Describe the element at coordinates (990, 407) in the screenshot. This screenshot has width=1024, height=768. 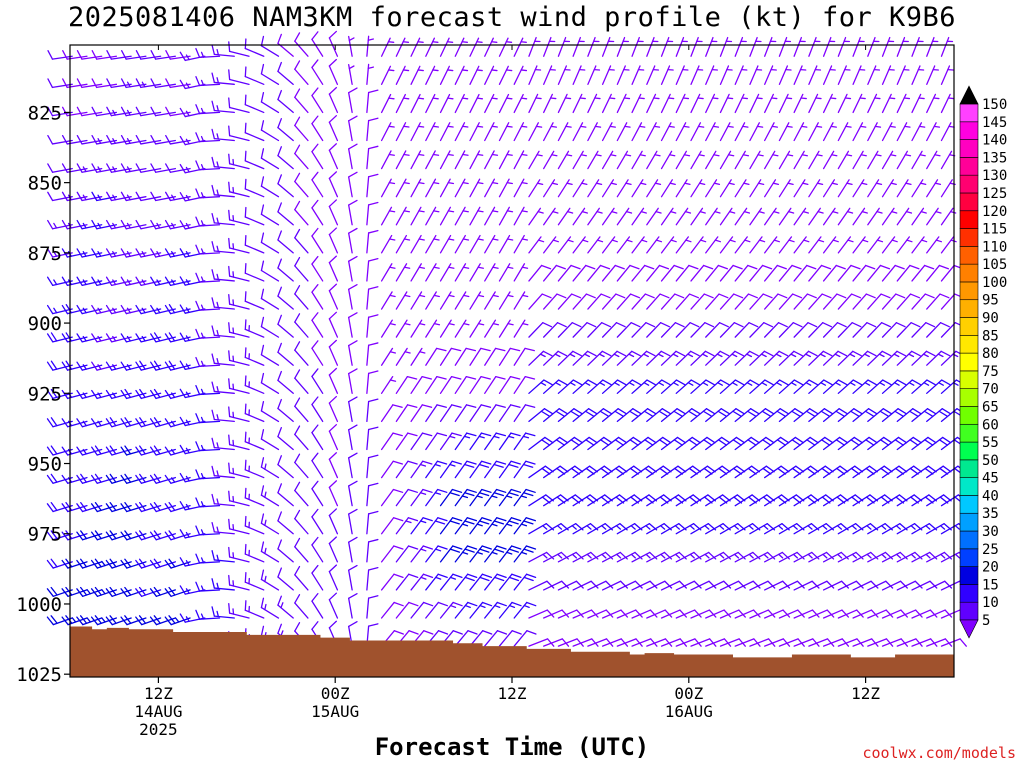
I see `colorbar-label: 65` at that location.